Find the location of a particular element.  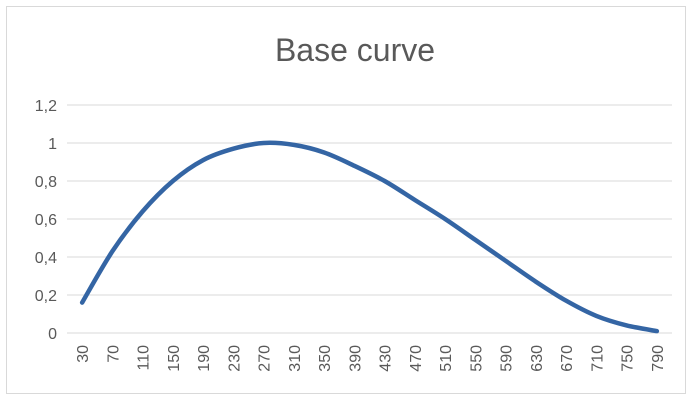

y-tick-label: 0 is located at coordinates (52, 334).